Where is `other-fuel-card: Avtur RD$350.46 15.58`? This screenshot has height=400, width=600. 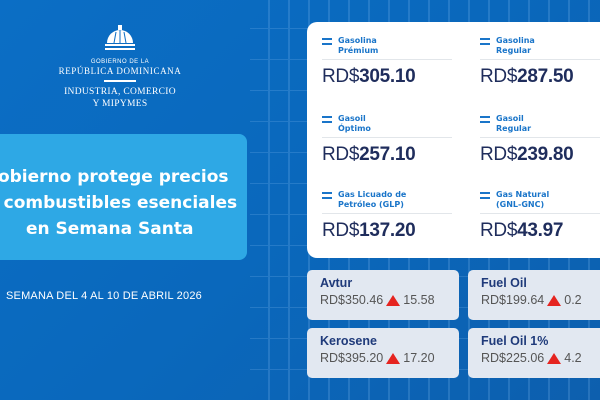
other-fuel-card: Avtur RD$350.46 15.58 is located at coordinates (383, 295).